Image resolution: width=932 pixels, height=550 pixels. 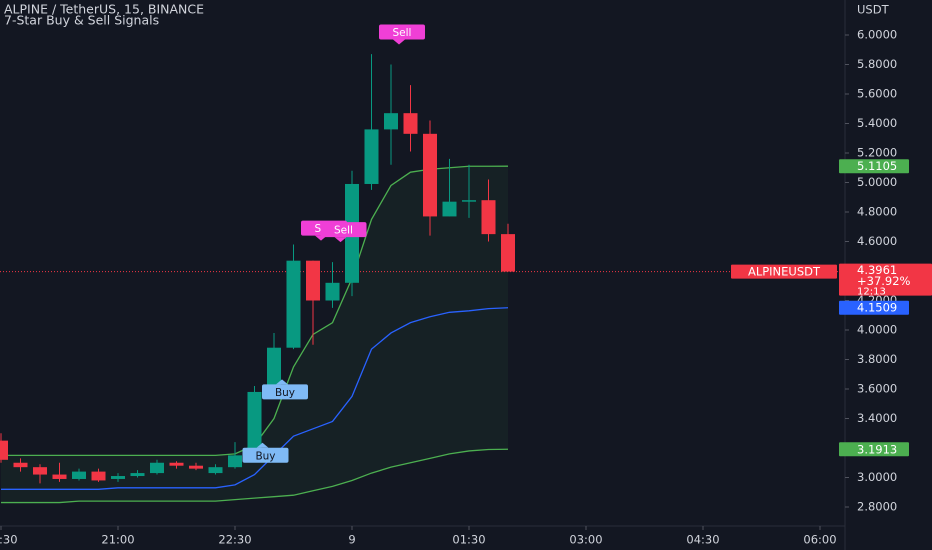 I want to click on indicator-name: 7-Star Buy & Sell Signals, so click(x=81, y=20).